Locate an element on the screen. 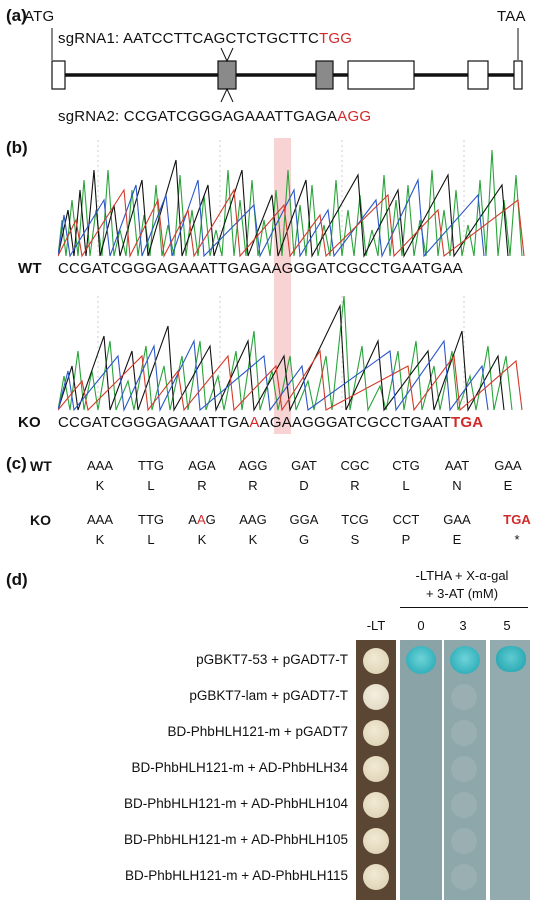 The height and width of the screenshot is (908, 550). ko-amino-acid: G is located at coordinates (304, 539).